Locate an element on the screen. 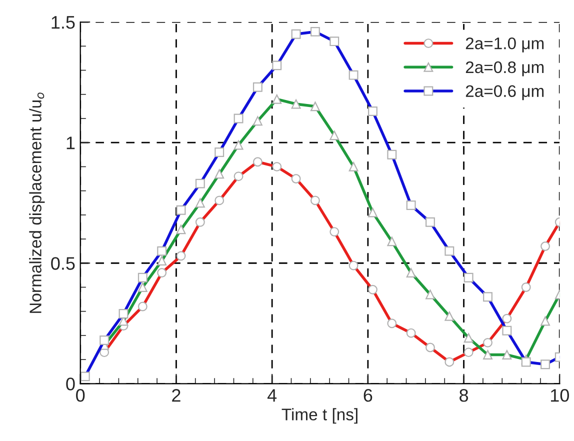 The height and width of the screenshot is (441, 574). y-tick-label: 1 is located at coordinates (70, 143).